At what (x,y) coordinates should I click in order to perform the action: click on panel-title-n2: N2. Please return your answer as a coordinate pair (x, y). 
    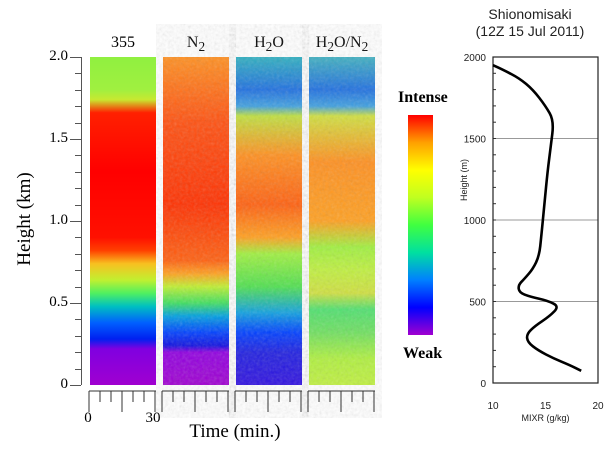
    Looking at the image, I should click on (196, 44).